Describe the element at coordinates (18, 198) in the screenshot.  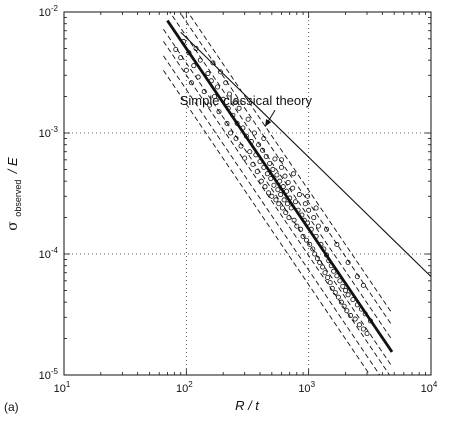
I see `y-axis-label-subscript: observed` at that location.